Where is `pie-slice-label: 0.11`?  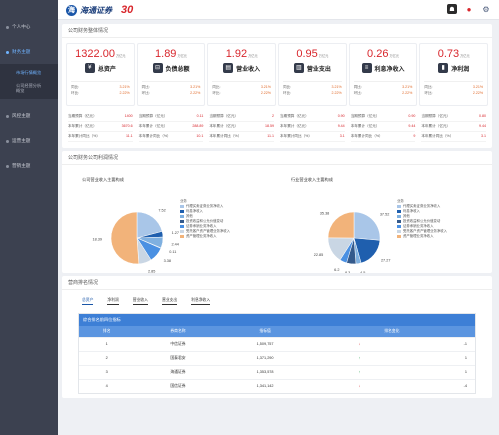 pie-slice-label: 0.11 is located at coordinates (172, 252).